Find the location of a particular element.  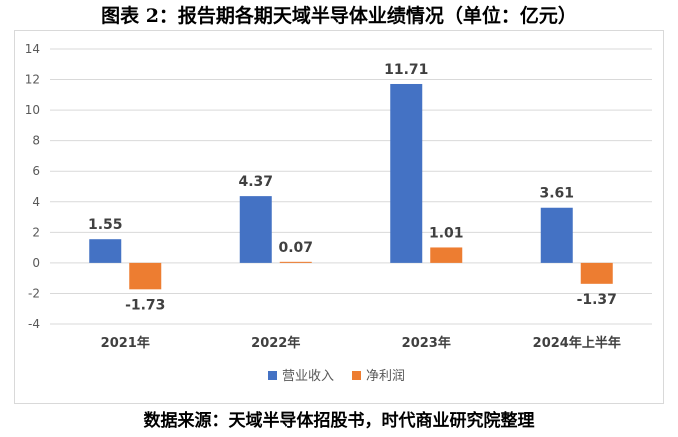

data-label: 11.71 is located at coordinates (406, 70).